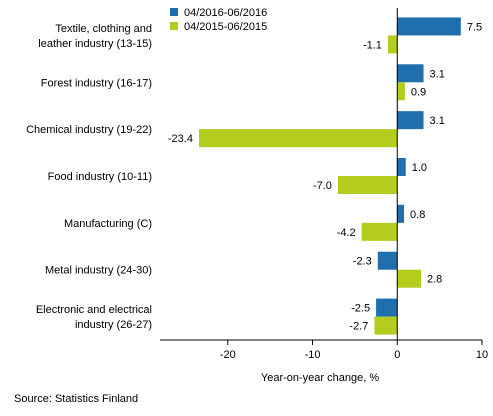 This screenshot has height=416, width=493. What do you see at coordinates (419, 168) in the screenshot?
I see `data-label: 1.0` at bounding box center [419, 168].